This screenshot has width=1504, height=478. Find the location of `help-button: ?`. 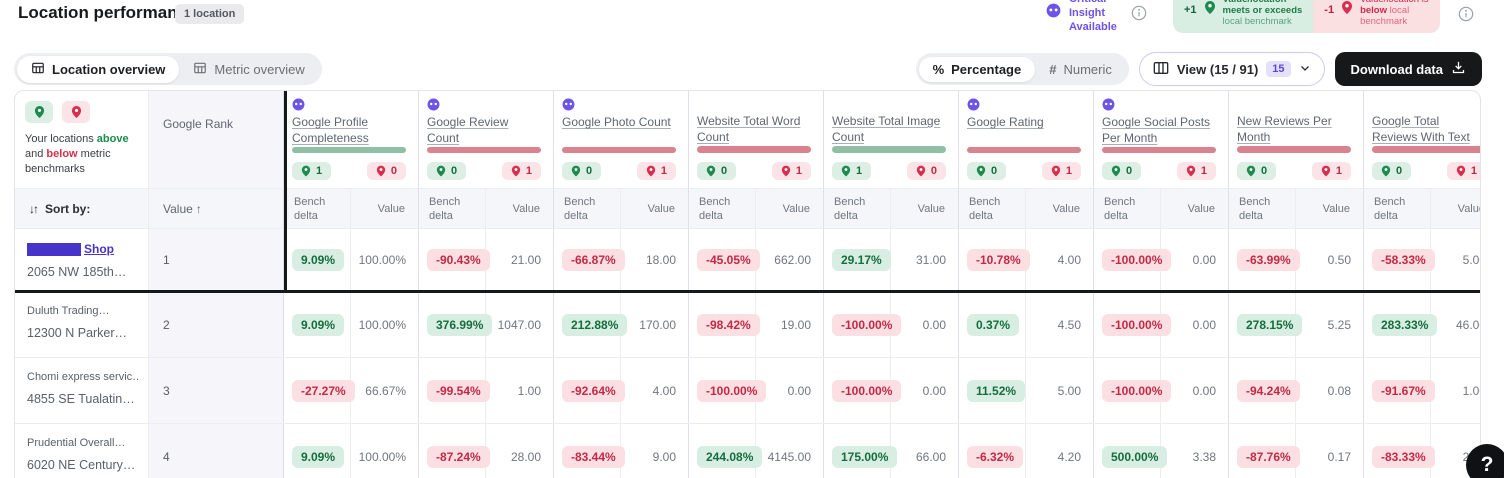

help-button: ? is located at coordinates (1485, 461).